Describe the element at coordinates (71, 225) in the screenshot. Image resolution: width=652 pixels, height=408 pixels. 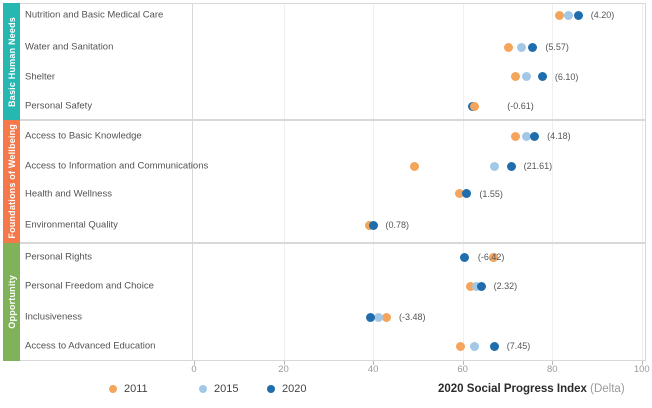
I see `row-label-environmental-quality: Environmental Quality` at that location.